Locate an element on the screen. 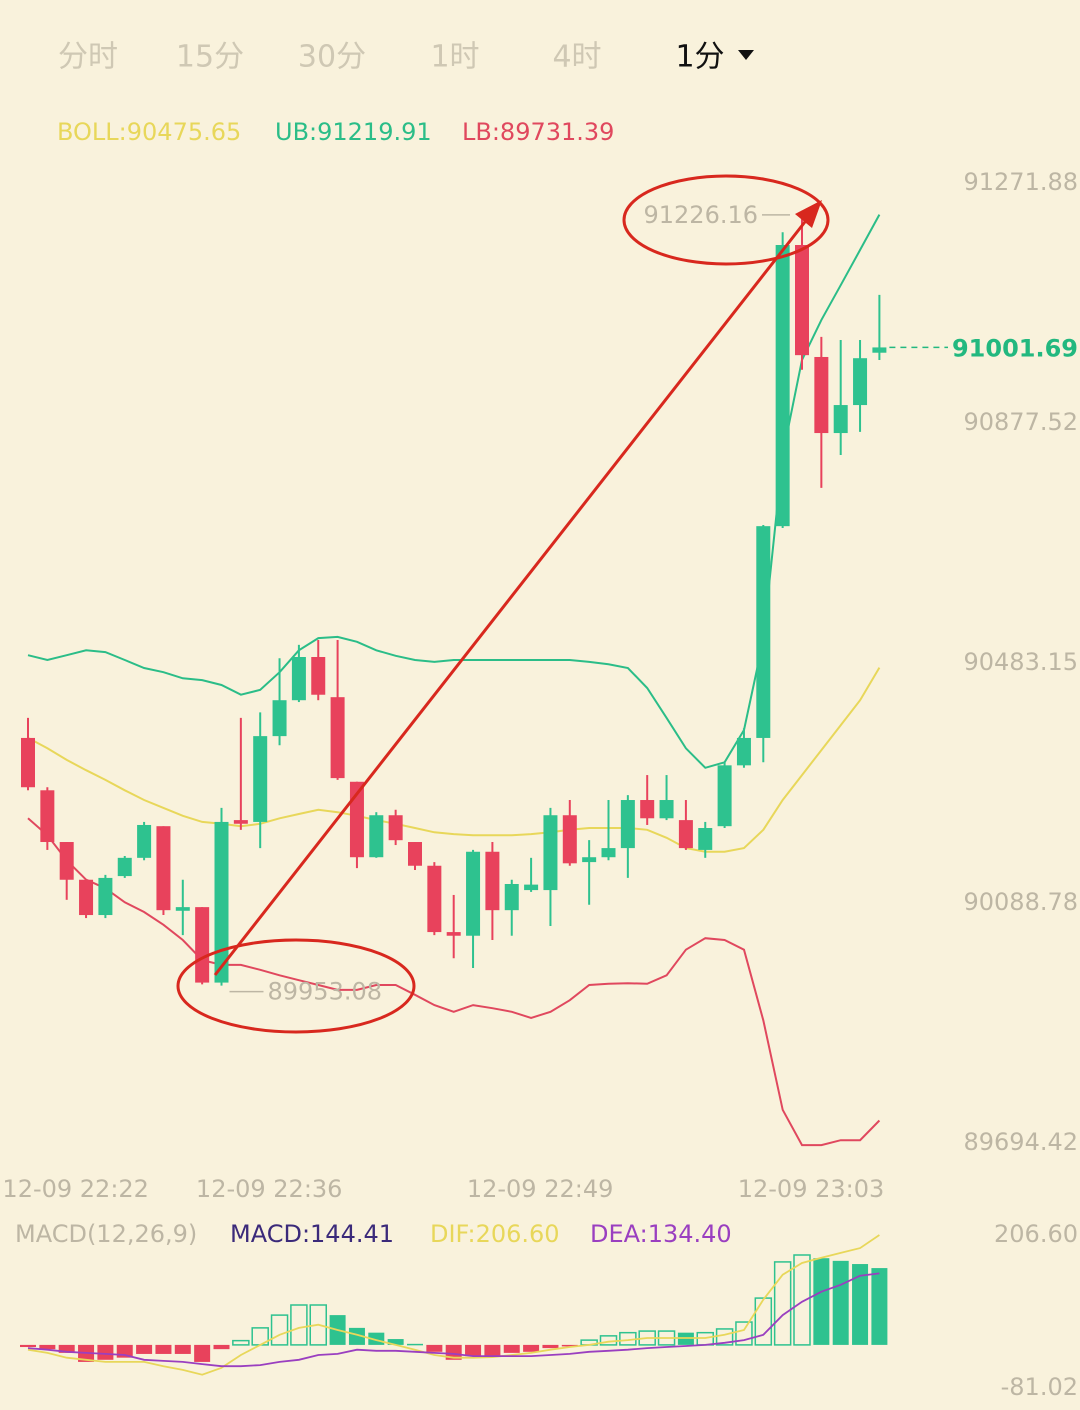 The height and width of the screenshot is (1410, 1080). tab: 15分 is located at coordinates (210, 57).